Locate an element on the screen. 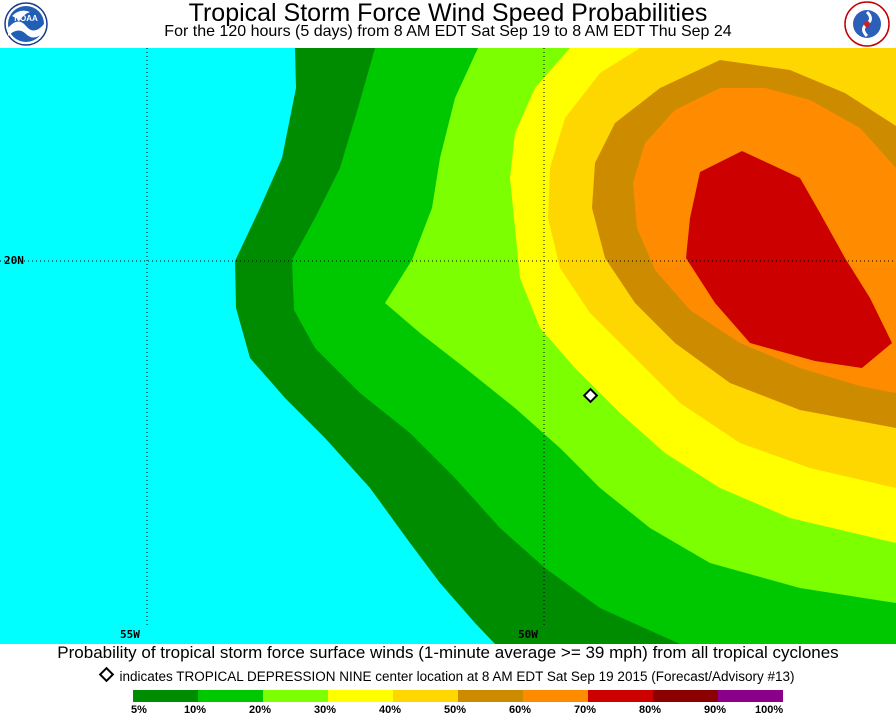 Image resolution: width=896 pixels, height=716 pixels. noaa-logo: NOAA is located at coordinates (26, 24).